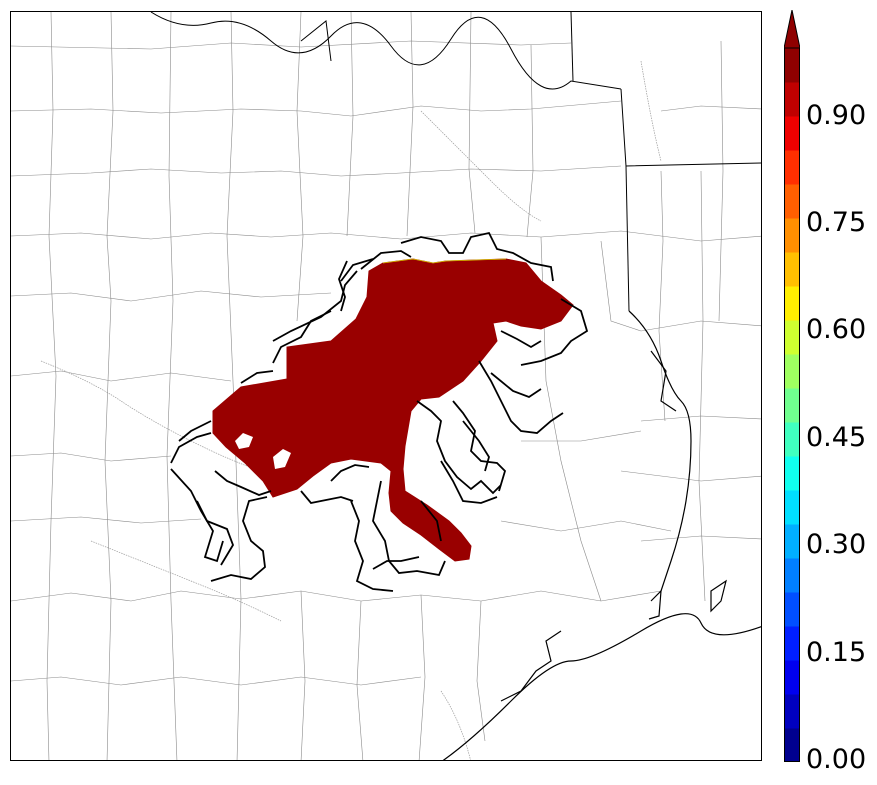  Describe the element at coordinates (836, 115) in the screenshot. I see `colorbar-tick-0: 0.90` at that location.